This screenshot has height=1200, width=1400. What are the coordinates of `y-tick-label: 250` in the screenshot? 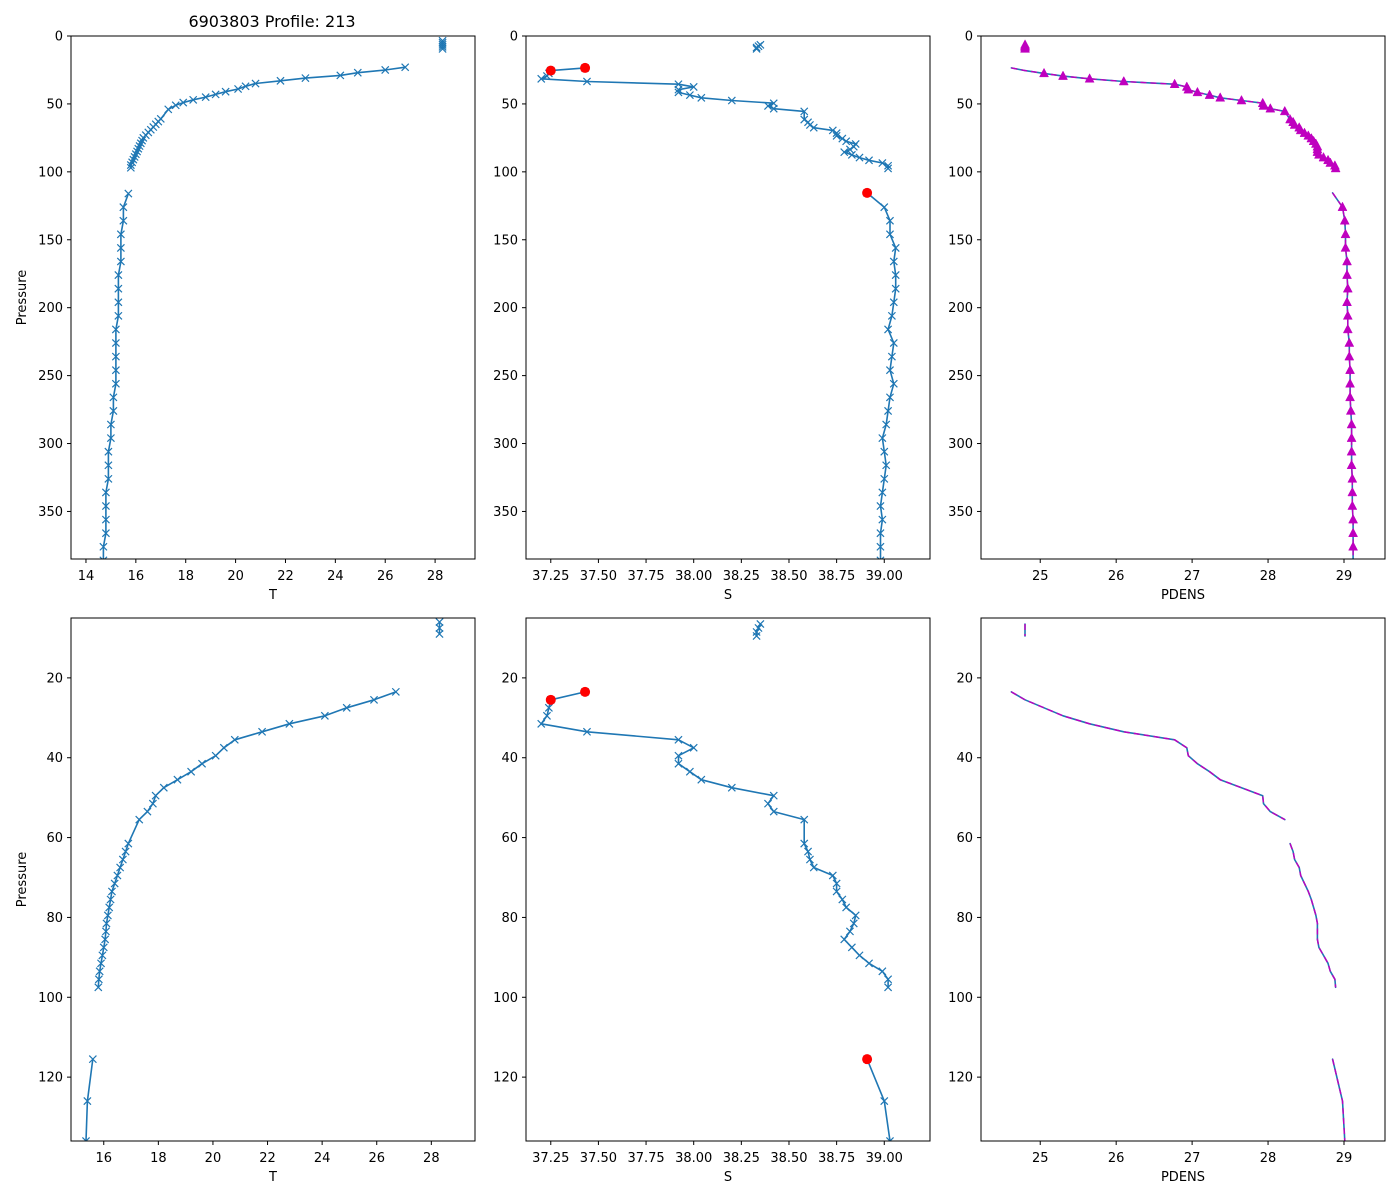 It's located at (960, 376).